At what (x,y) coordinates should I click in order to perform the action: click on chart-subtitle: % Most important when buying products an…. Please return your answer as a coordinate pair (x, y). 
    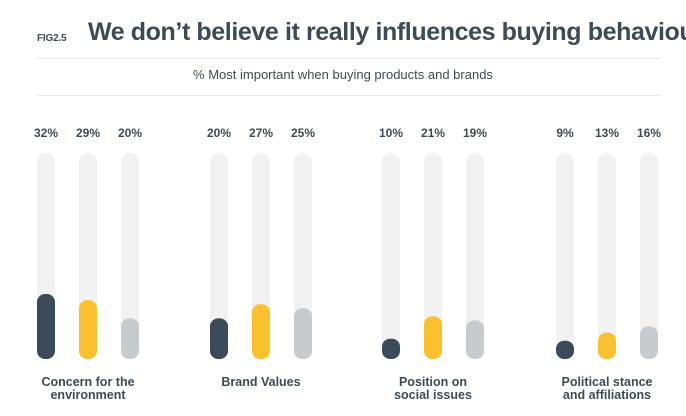
    Looking at the image, I should click on (343, 74).